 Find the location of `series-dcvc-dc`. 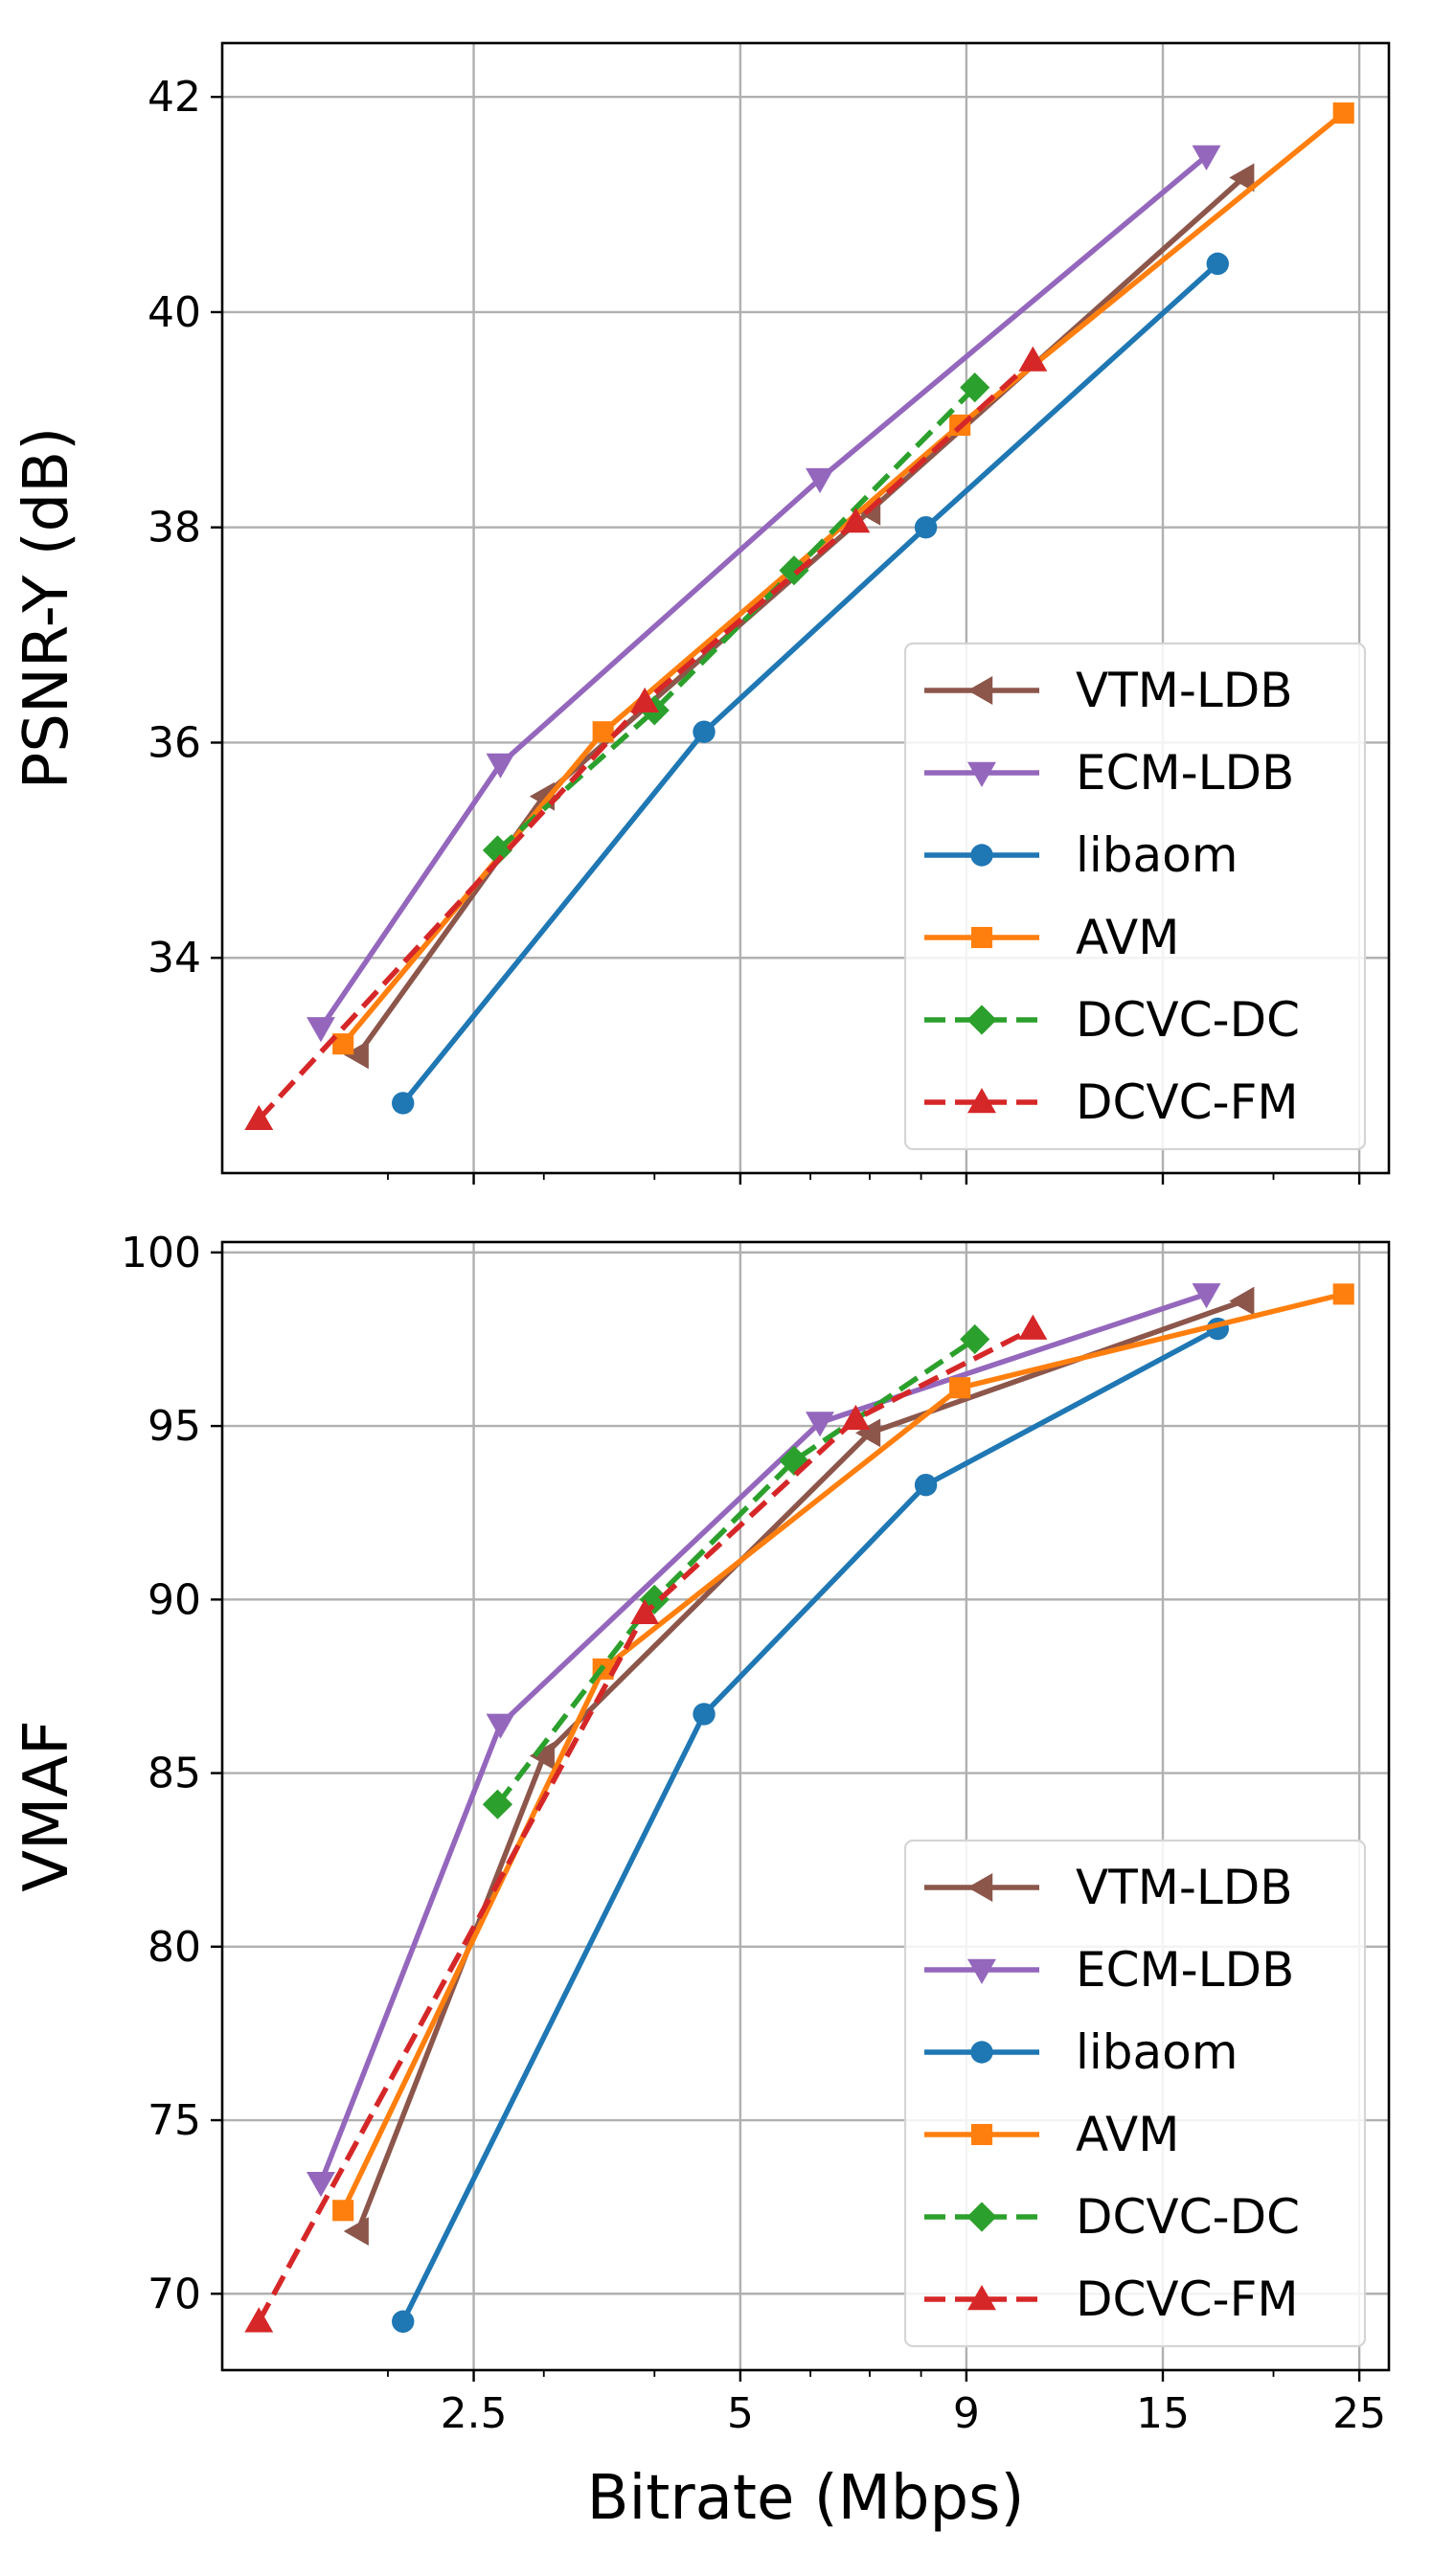

series-dcvc-dc is located at coordinates (736, 1571).